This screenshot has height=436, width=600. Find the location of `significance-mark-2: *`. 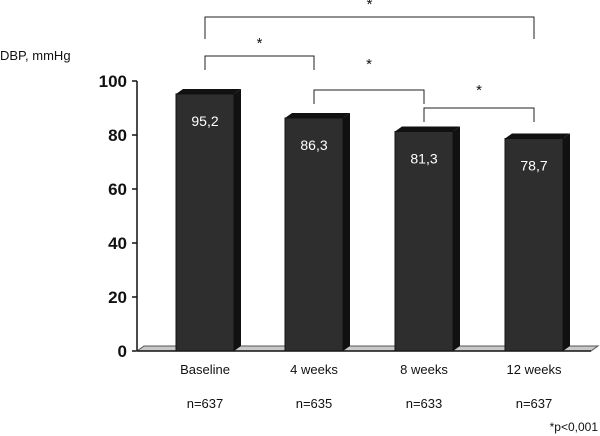

significance-mark-2: * is located at coordinates (479, 90).